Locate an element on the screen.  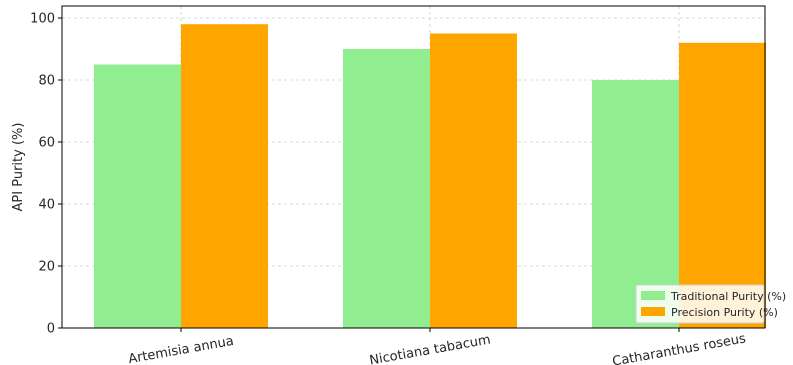
x-tick-label: Artemisia annua is located at coordinates (181, 349).